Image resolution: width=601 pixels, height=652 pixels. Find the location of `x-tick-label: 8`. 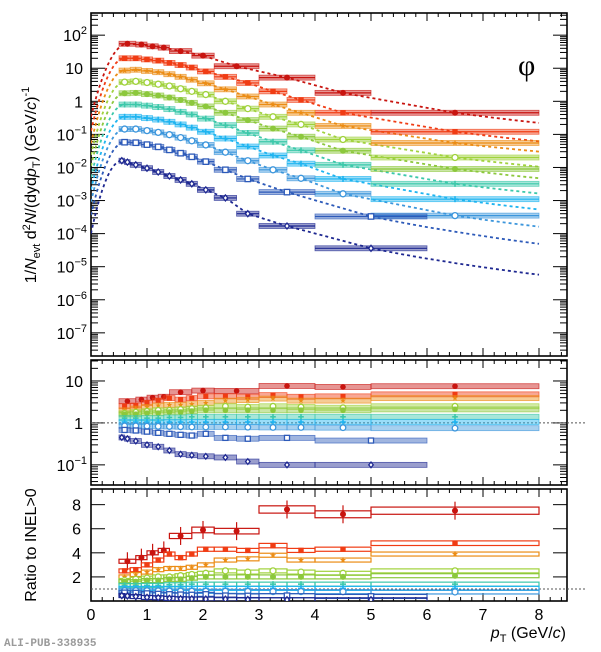

x-tick-label: 8 is located at coordinates (539, 615).